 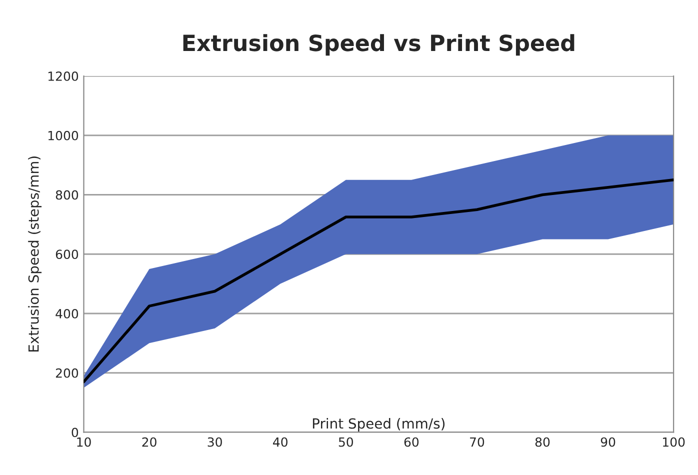 I want to click on x-tick-label: 20, so click(x=149, y=442).